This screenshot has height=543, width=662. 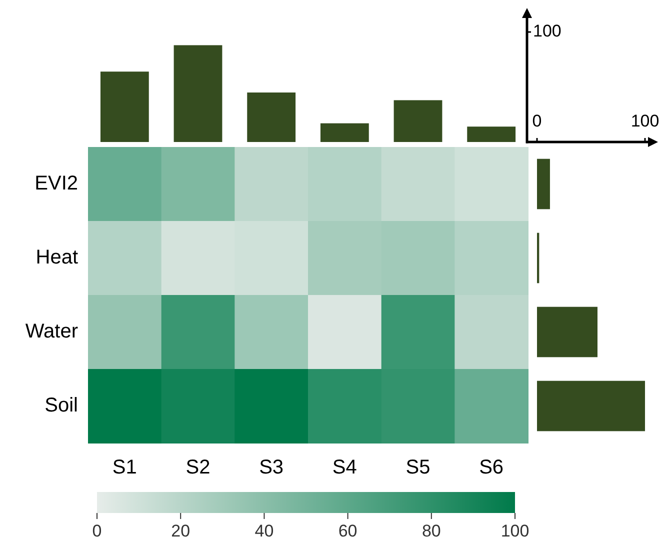 What do you see at coordinates (180, 530) in the screenshot?
I see `color-bar-label: 20` at bounding box center [180, 530].